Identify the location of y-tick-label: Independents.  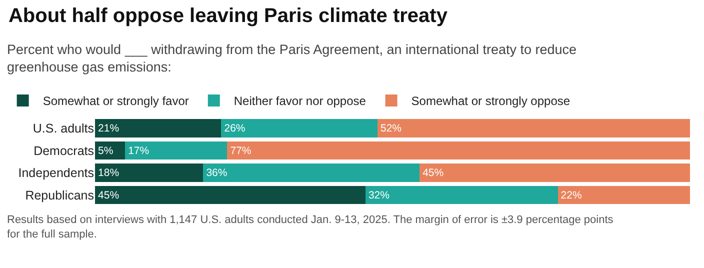
(56, 173).